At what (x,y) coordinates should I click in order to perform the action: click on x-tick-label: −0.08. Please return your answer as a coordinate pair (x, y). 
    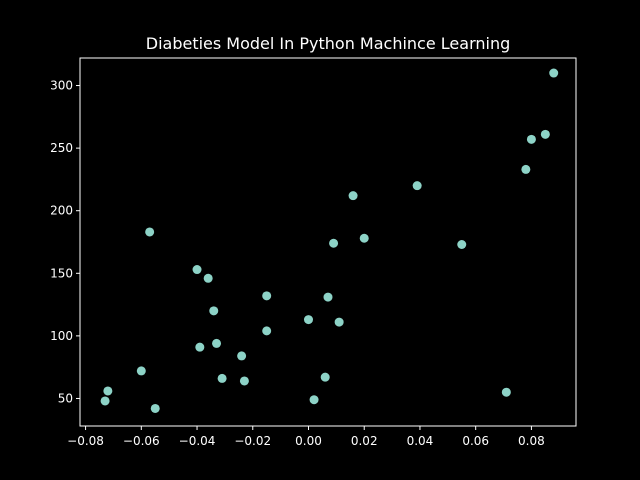
    Looking at the image, I should click on (85, 441).